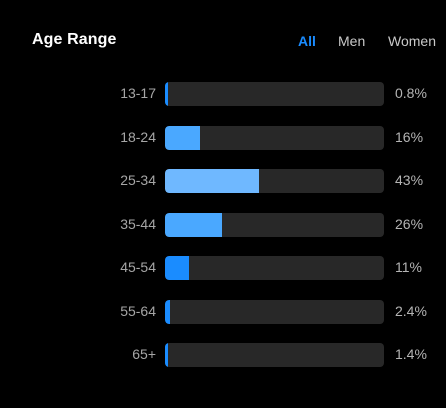  I want to click on age-category-label: 45-54, so click(138, 267).